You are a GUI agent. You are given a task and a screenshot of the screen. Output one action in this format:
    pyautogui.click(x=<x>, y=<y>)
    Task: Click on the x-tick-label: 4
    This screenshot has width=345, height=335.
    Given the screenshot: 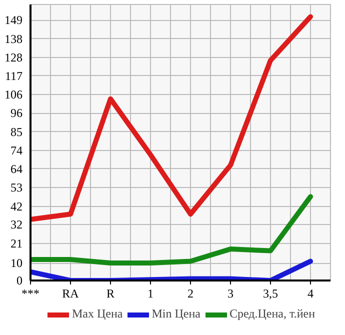 What is the action you would take?
    pyautogui.click(x=311, y=293)
    